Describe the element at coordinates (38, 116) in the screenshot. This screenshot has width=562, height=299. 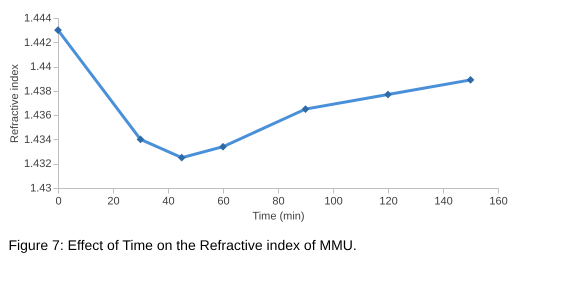
I see `y-tick-label: 1.436` at that location.